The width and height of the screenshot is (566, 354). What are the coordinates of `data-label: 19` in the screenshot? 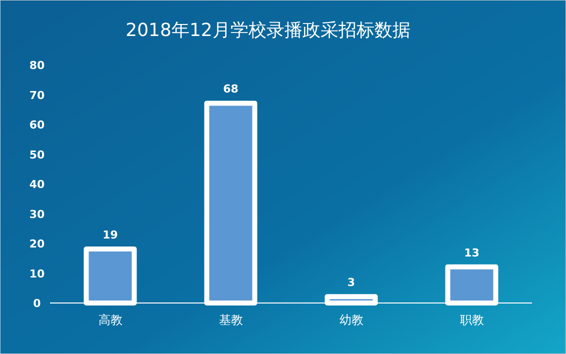 It's located at (110, 235).